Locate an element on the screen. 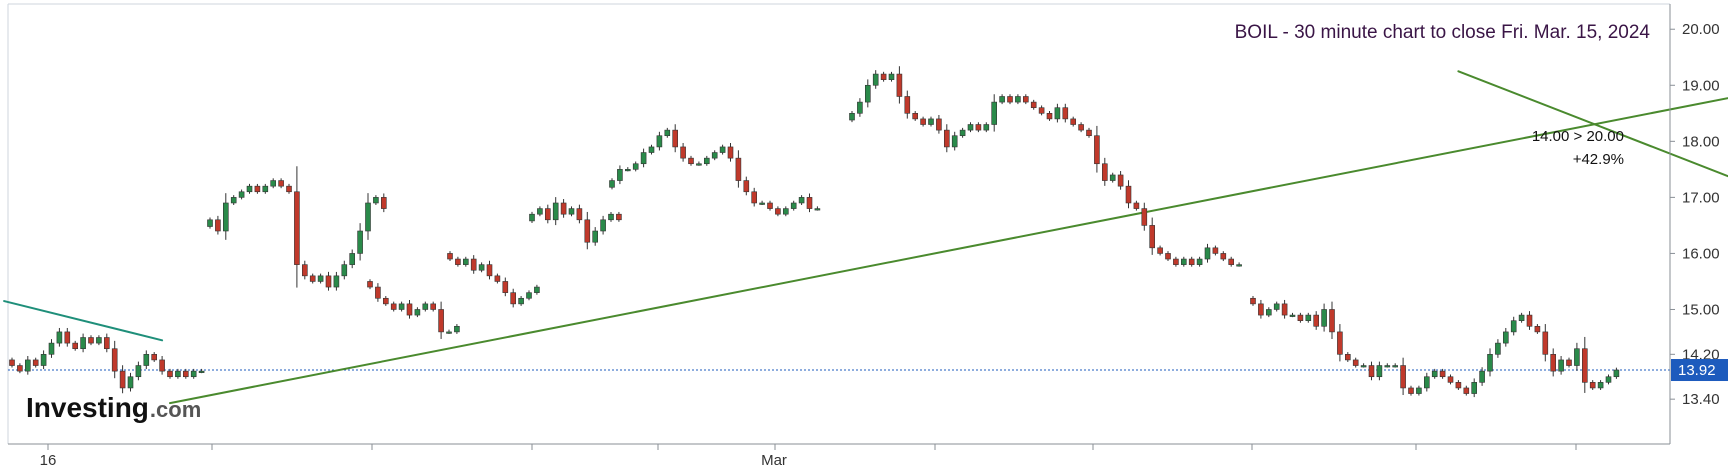 The width and height of the screenshot is (1728, 470). x-tick-label: Mar is located at coordinates (774, 460).